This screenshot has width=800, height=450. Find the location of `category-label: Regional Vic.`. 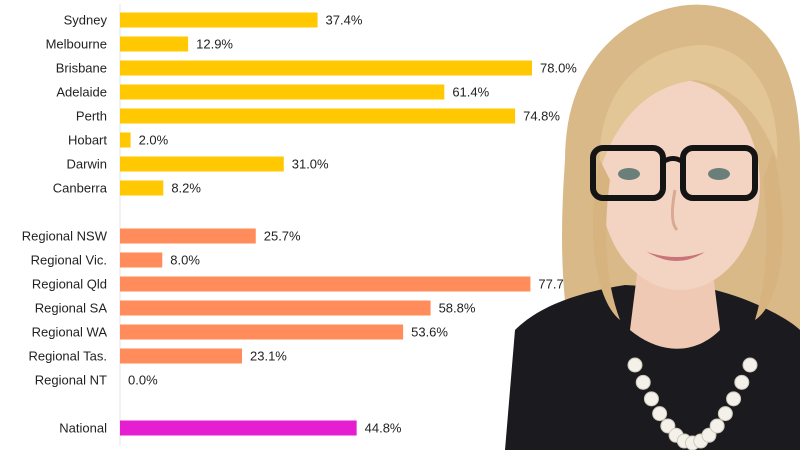

category-label: Regional Vic. is located at coordinates (69, 260).